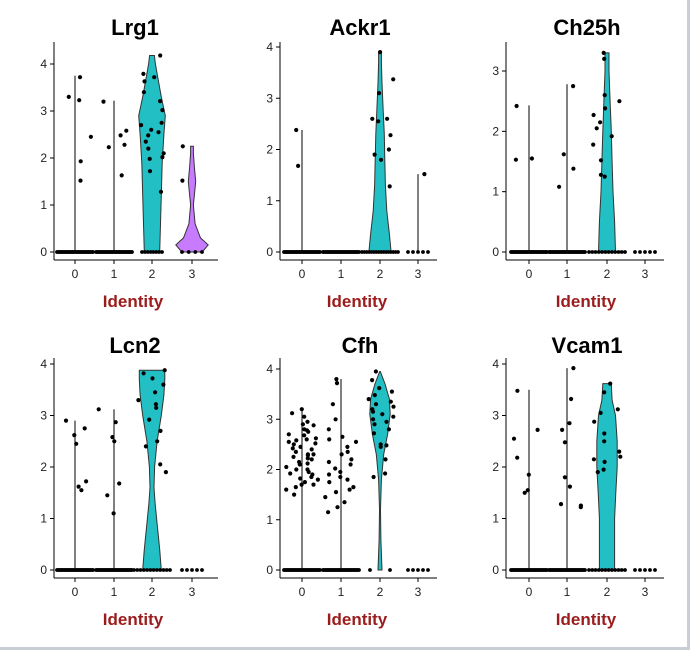  Describe the element at coordinates (380, 592) in the screenshot. I see `x-tick-label: 2` at that location.